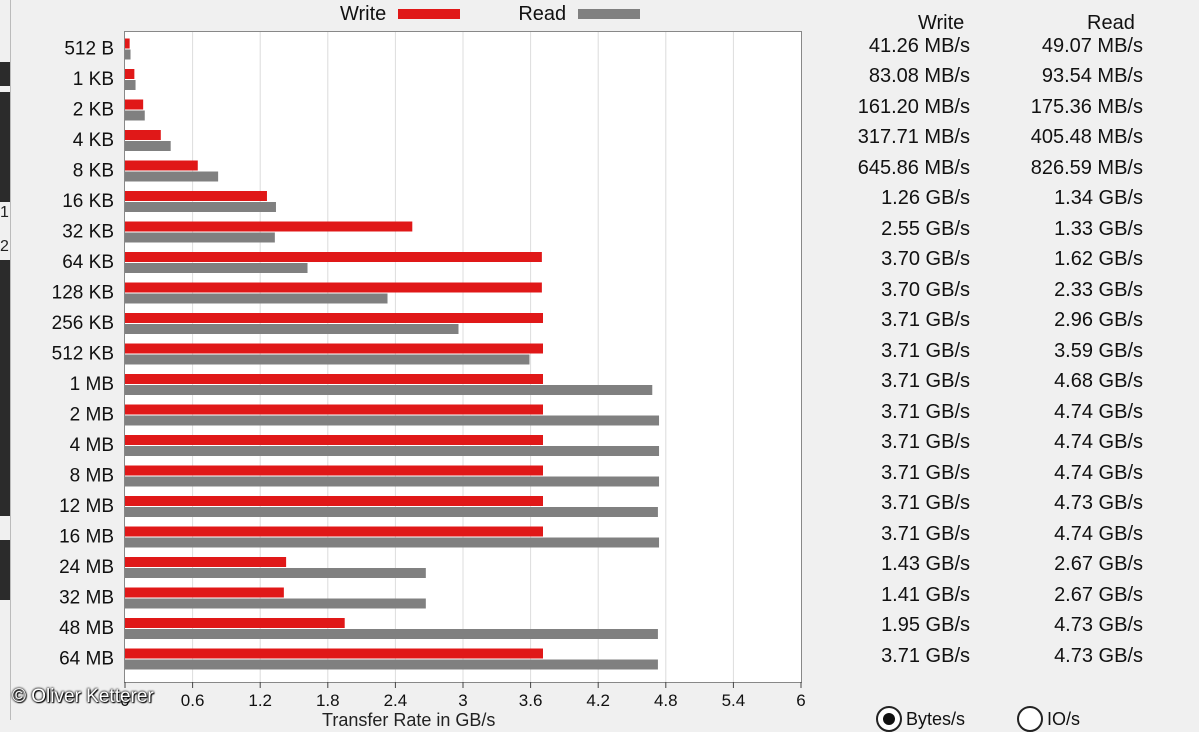 The width and height of the screenshot is (1199, 732). Describe the element at coordinates (1092, 76) in the screenshot. I see `read-value-cell: 93.54 MB/s` at that location.